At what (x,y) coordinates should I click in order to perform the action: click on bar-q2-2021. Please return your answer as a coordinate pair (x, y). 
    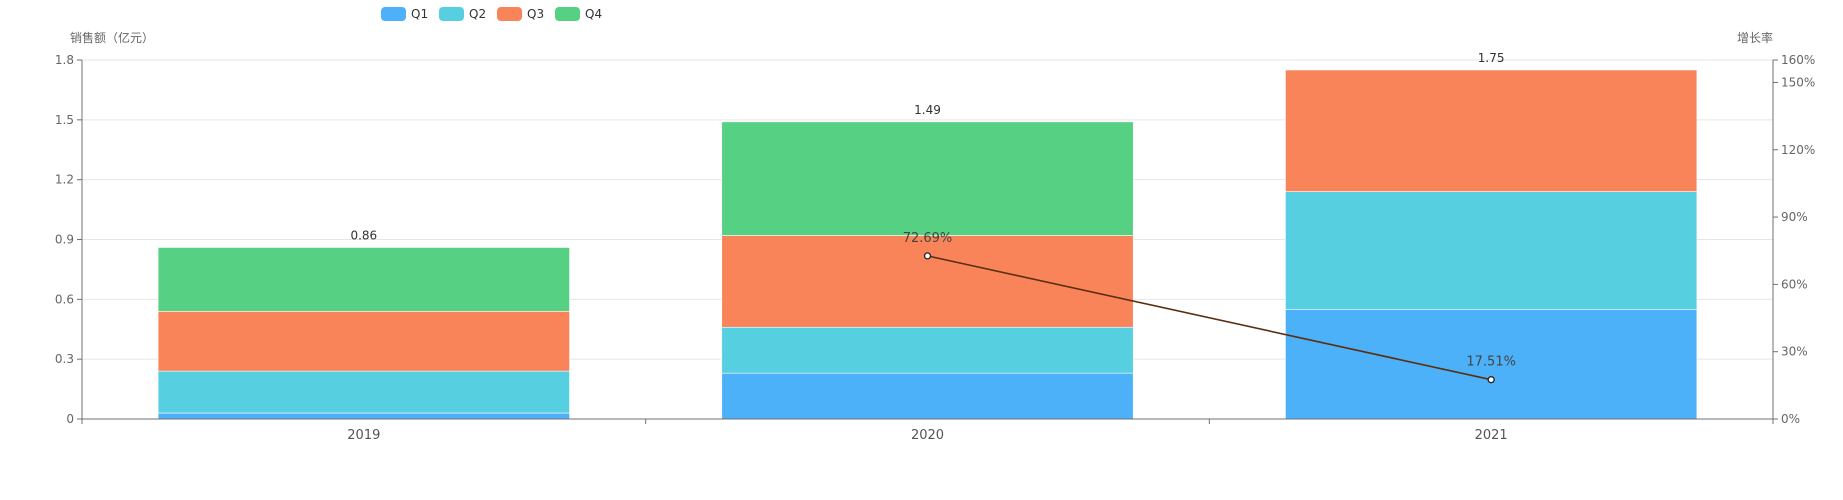
    Looking at the image, I should click on (1491, 250).